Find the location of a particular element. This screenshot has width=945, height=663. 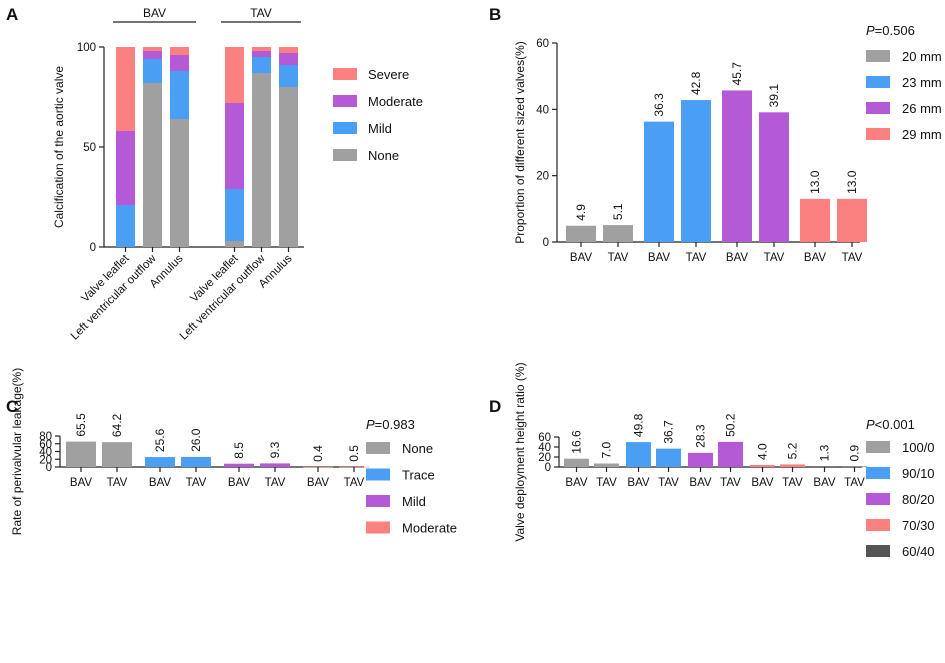

panel-d-y-tick-label: 0 is located at coordinates (548, 468).